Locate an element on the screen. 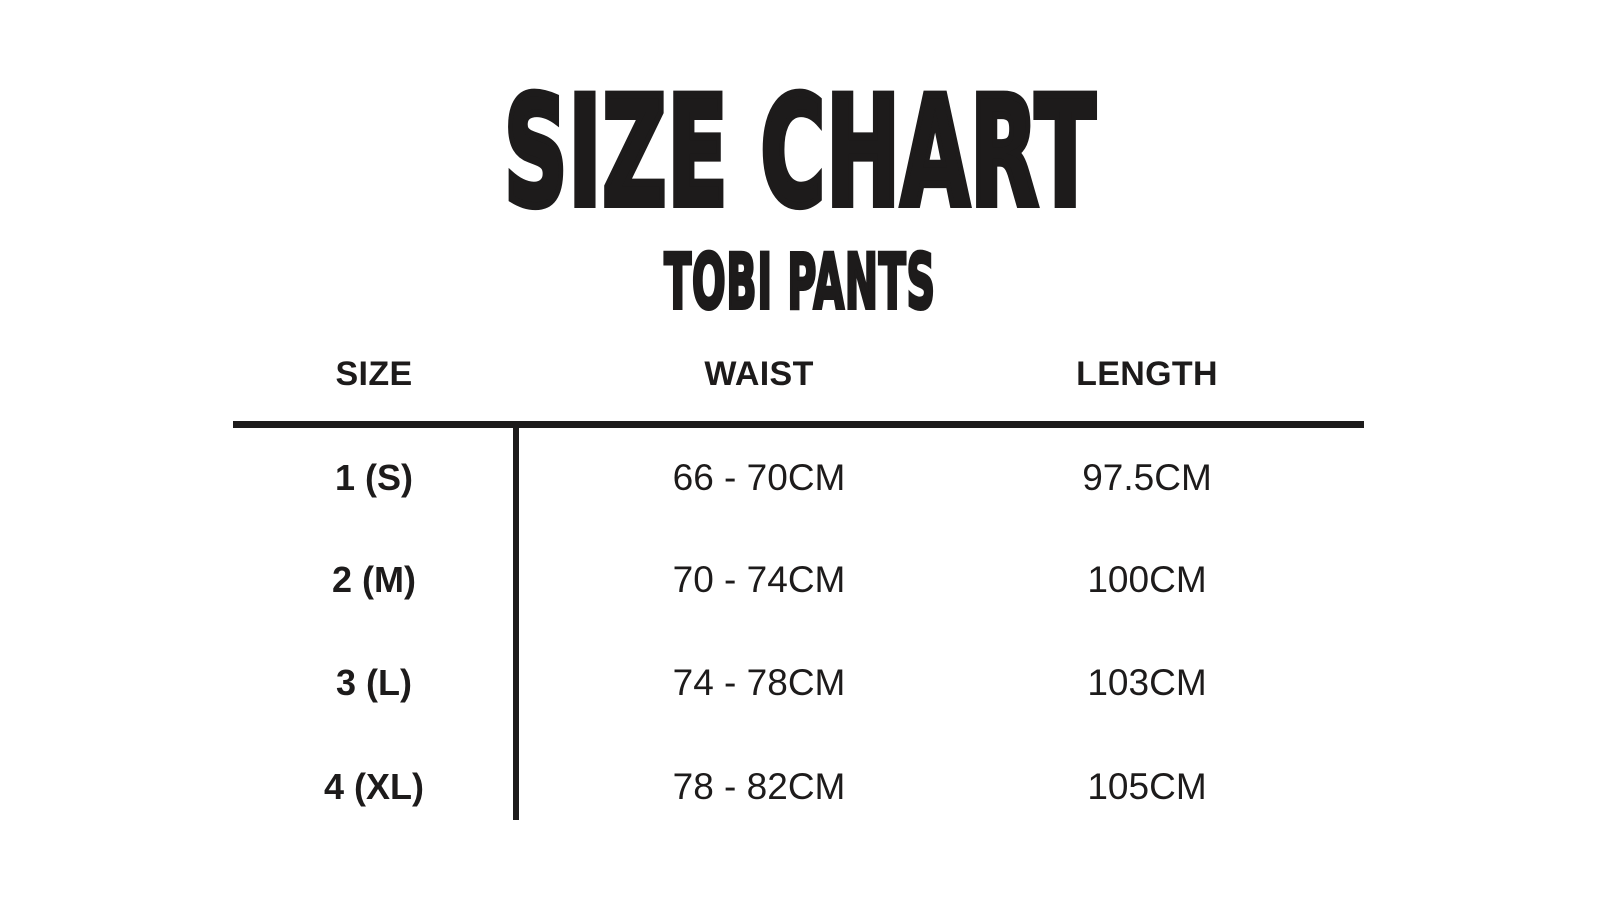 The height and width of the screenshot is (900, 1600). cell-waist: 66 - 70CM is located at coordinates (759, 477).